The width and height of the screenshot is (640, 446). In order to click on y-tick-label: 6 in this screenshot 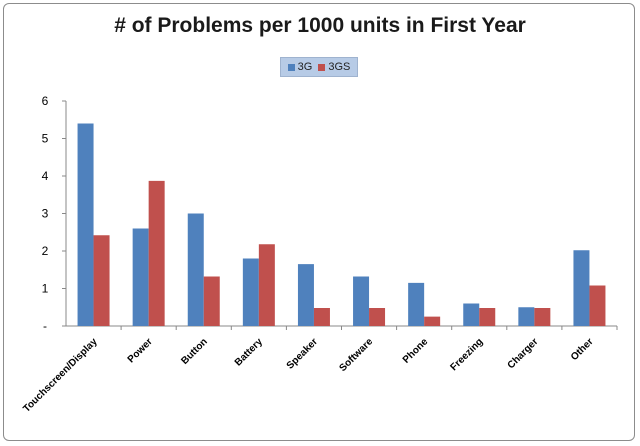, I will do `click(45, 101)`.